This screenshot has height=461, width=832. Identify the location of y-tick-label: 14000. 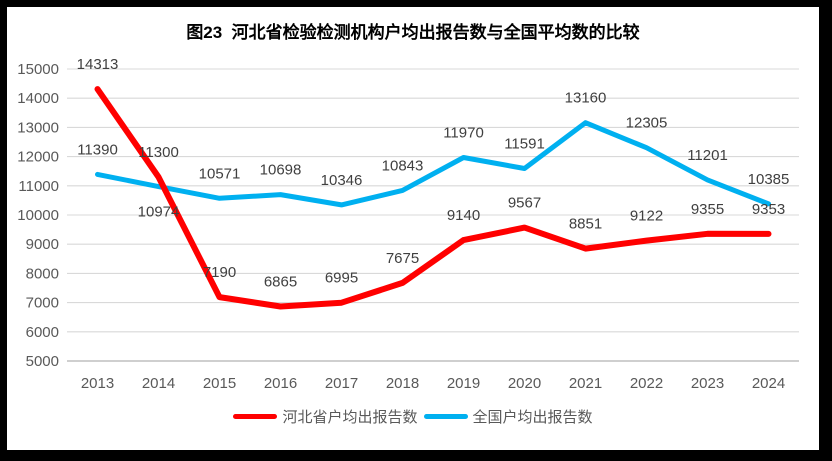
(38, 98).